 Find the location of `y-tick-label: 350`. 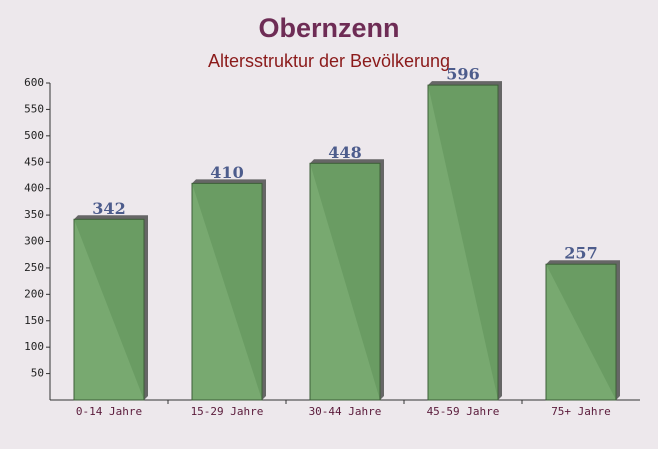

y-tick-label: 350 is located at coordinates (34, 214).